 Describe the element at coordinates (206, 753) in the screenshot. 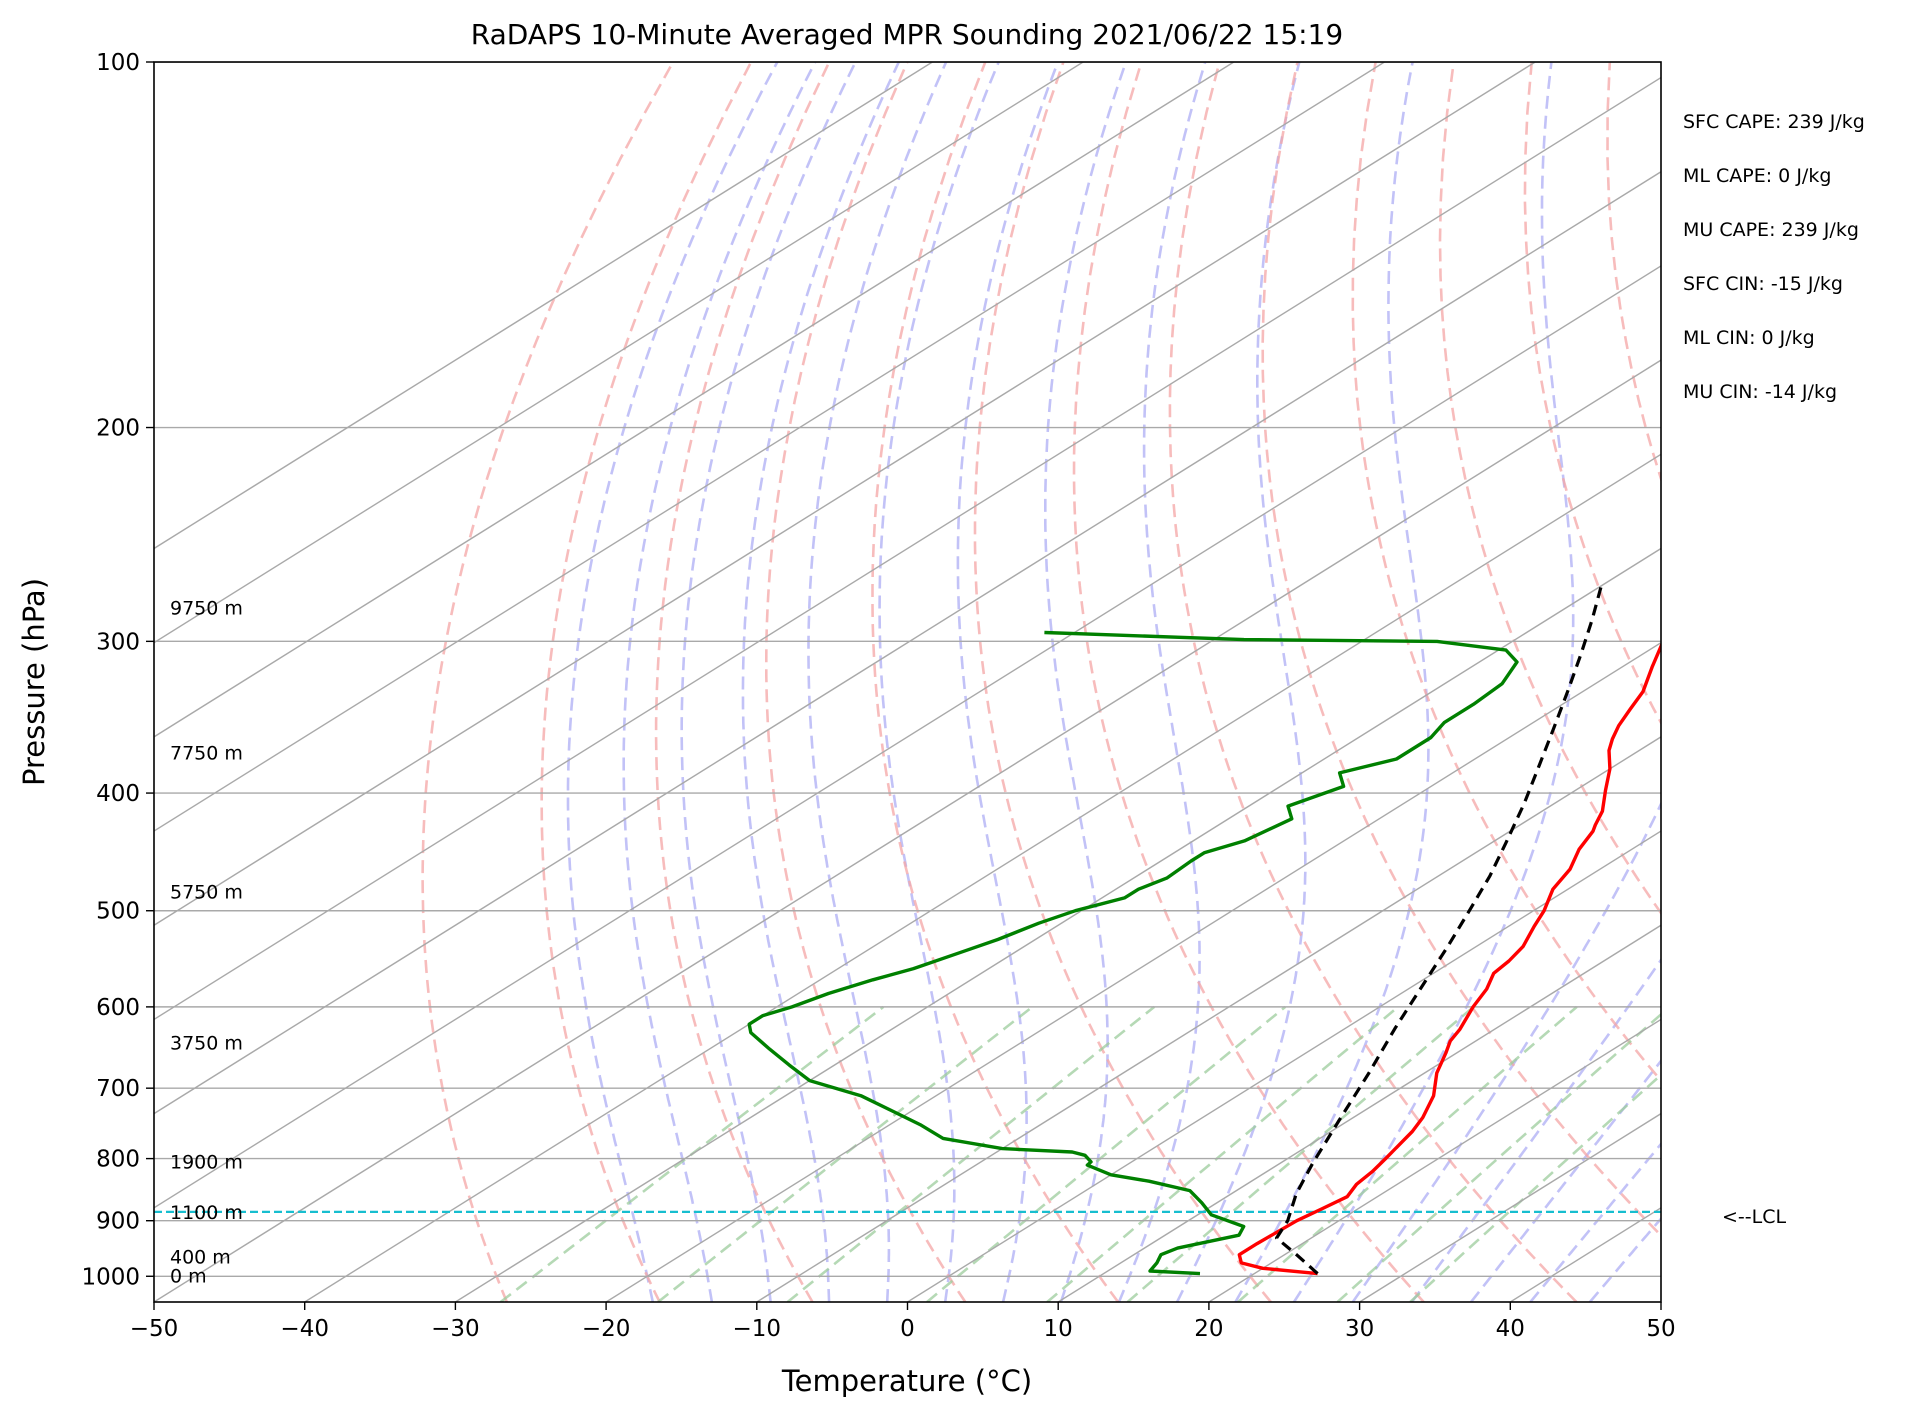

I see `height-label: 7750 m` at that location.